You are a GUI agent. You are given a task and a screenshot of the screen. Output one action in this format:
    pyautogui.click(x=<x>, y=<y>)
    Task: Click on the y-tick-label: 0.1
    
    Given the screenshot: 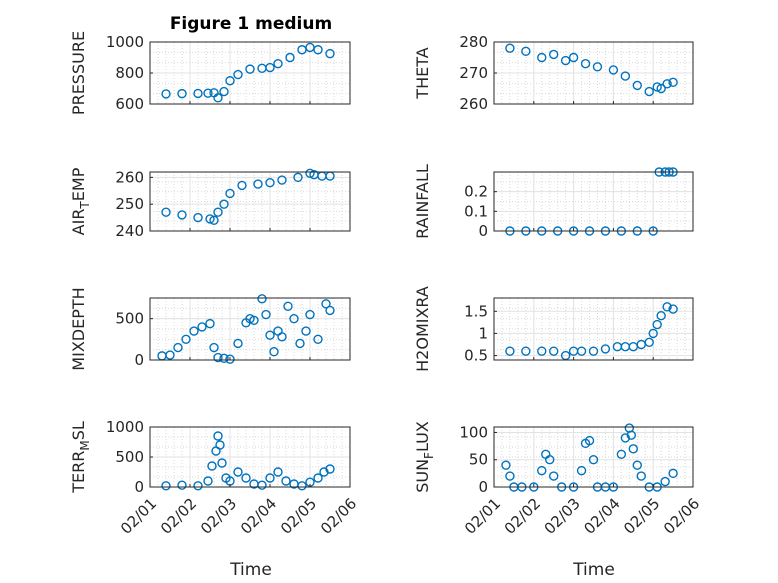 What is the action you would take?
    pyautogui.click(x=476, y=211)
    